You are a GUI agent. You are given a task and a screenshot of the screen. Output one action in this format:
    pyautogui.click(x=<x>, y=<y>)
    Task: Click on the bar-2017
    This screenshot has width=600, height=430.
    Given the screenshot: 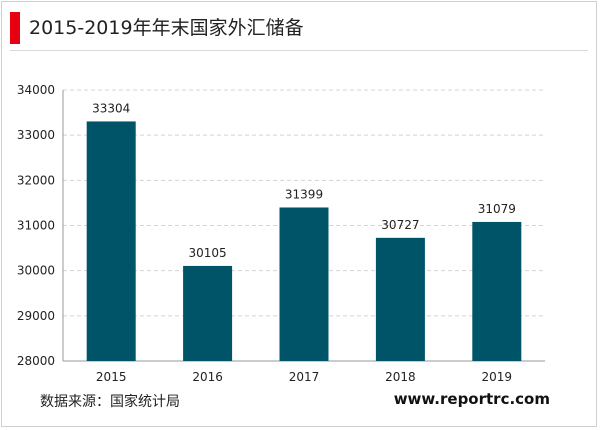 What is the action you would take?
    pyautogui.click(x=304, y=284)
    